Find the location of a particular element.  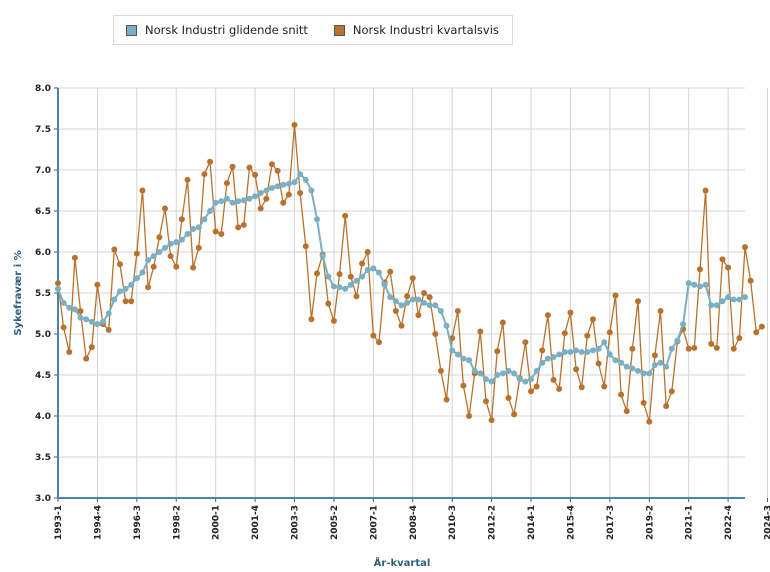

x-axis-title: År-kvartal is located at coordinates (402, 562).